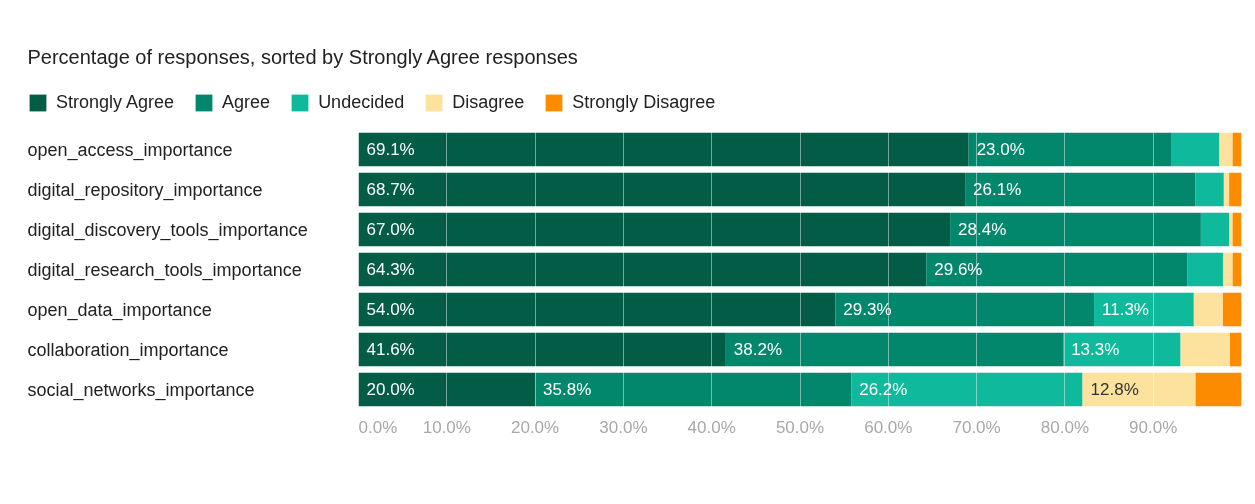 Image resolution: width=1255 pixels, height=504 pixels. Describe the element at coordinates (1064, 427) in the screenshot. I see `x-tick-label: 80.0%` at that location.